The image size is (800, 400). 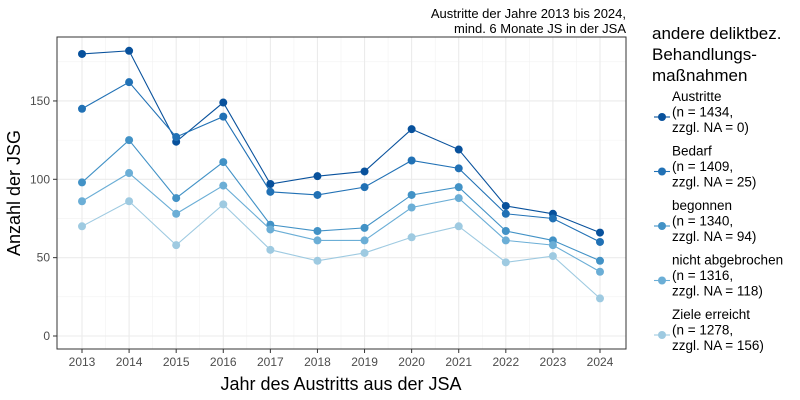 What do you see at coordinates (82, 362) in the screenshot?
I see `x-tick-label: 2013` at bounding box center [82, 362].